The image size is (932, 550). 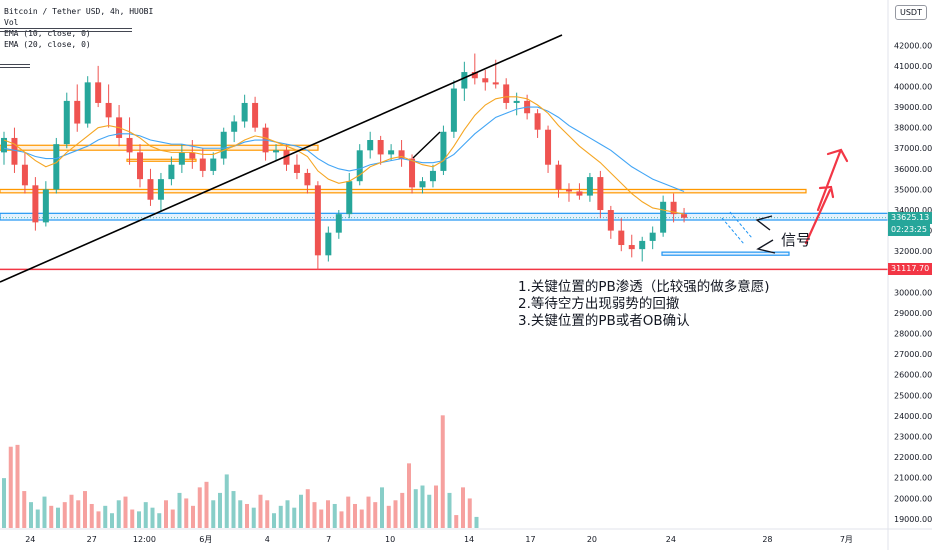 What do you see at coordinates (79, 11) in the screenshot?
I see `symbol-title: Bitcoin / Tether USD, 4h, HUOBI` at bounding box center [79, 11].